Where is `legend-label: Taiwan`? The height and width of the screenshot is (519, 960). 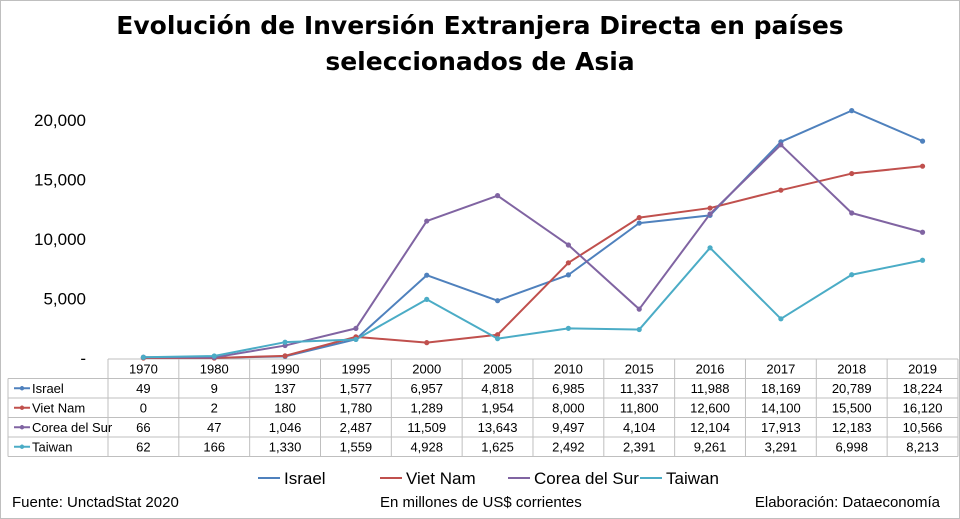
legend-label: Taiwan is located at coordinates (692, 478).